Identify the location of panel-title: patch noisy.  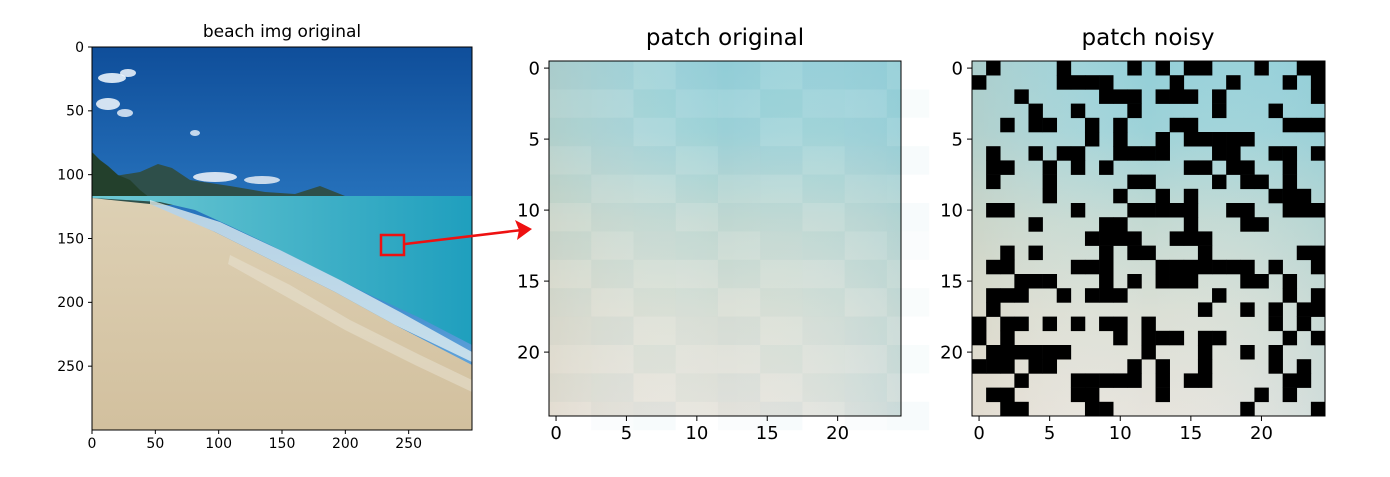
(1148, 38).